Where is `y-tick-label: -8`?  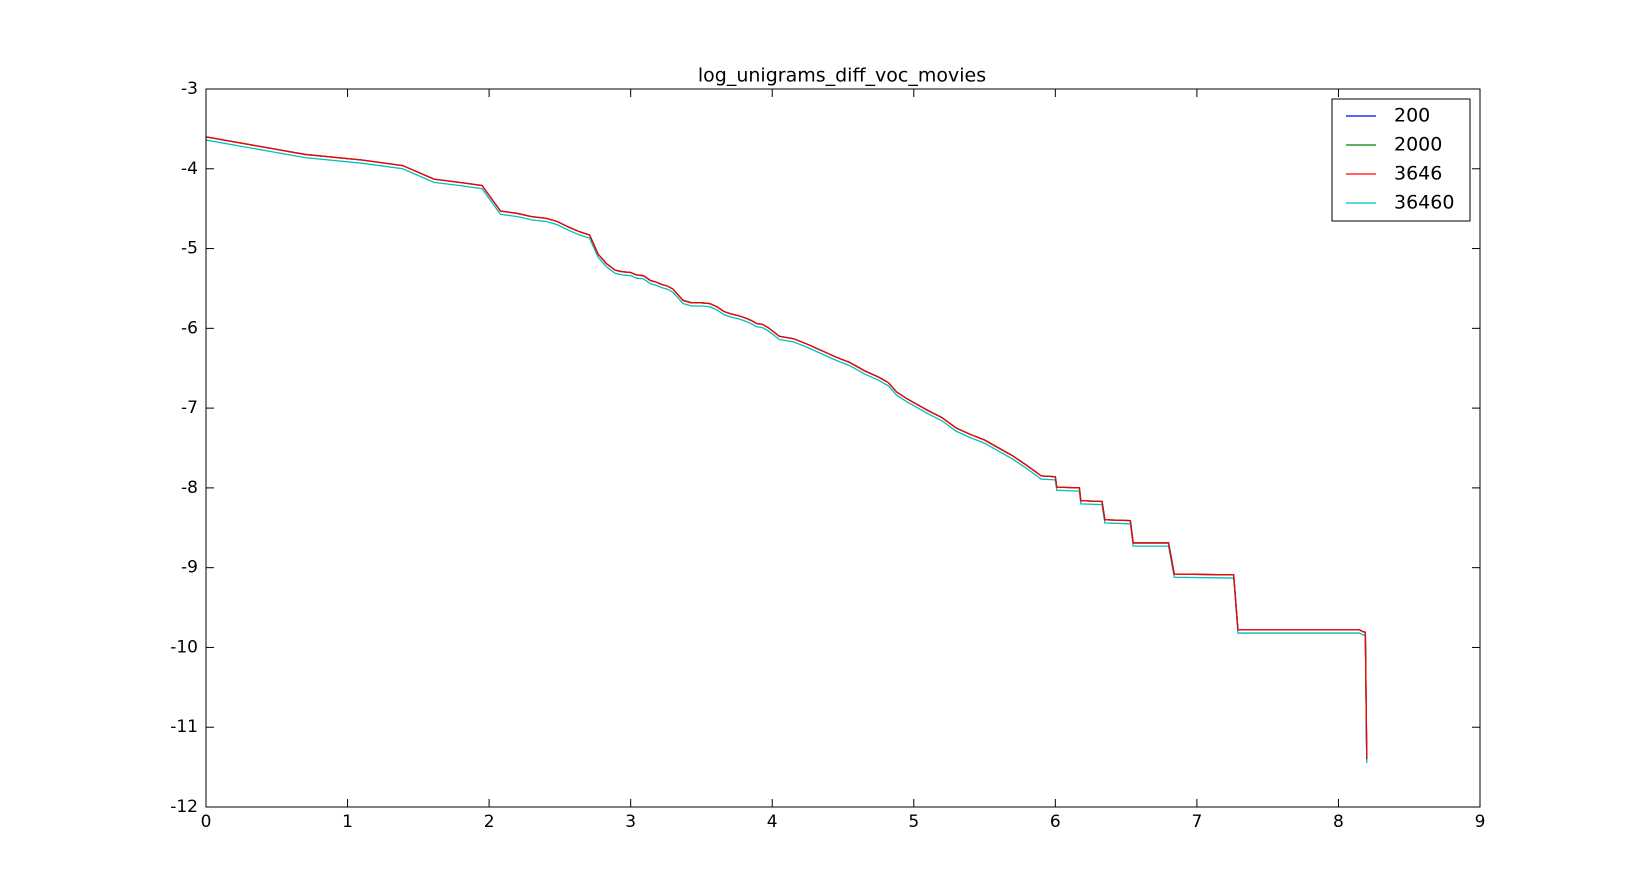
y-tick-label: -8 is located at coordinates (189, 488).